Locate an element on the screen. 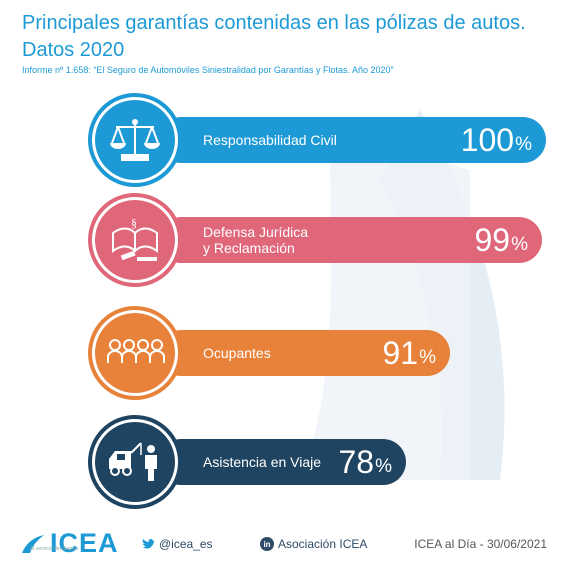  scales-icon is located at coordinates (135, 140).